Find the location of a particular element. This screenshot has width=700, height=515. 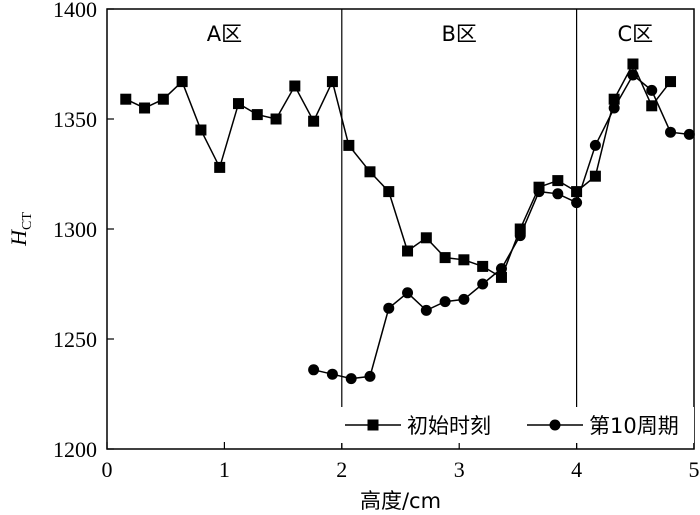

legend-item-0: 初始时刻 is located at coordinates (418, 426).